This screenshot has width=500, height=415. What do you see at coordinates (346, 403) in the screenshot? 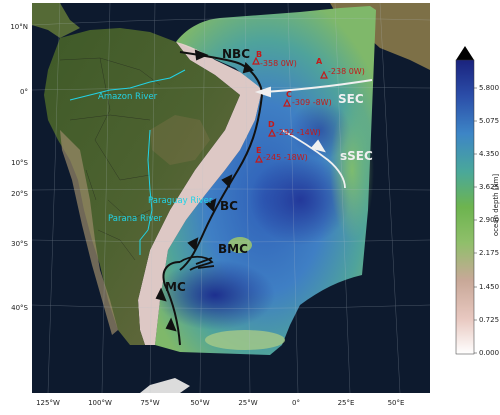
I see `lon-tick-25e: 25°E` at bounding box center [346, 403].